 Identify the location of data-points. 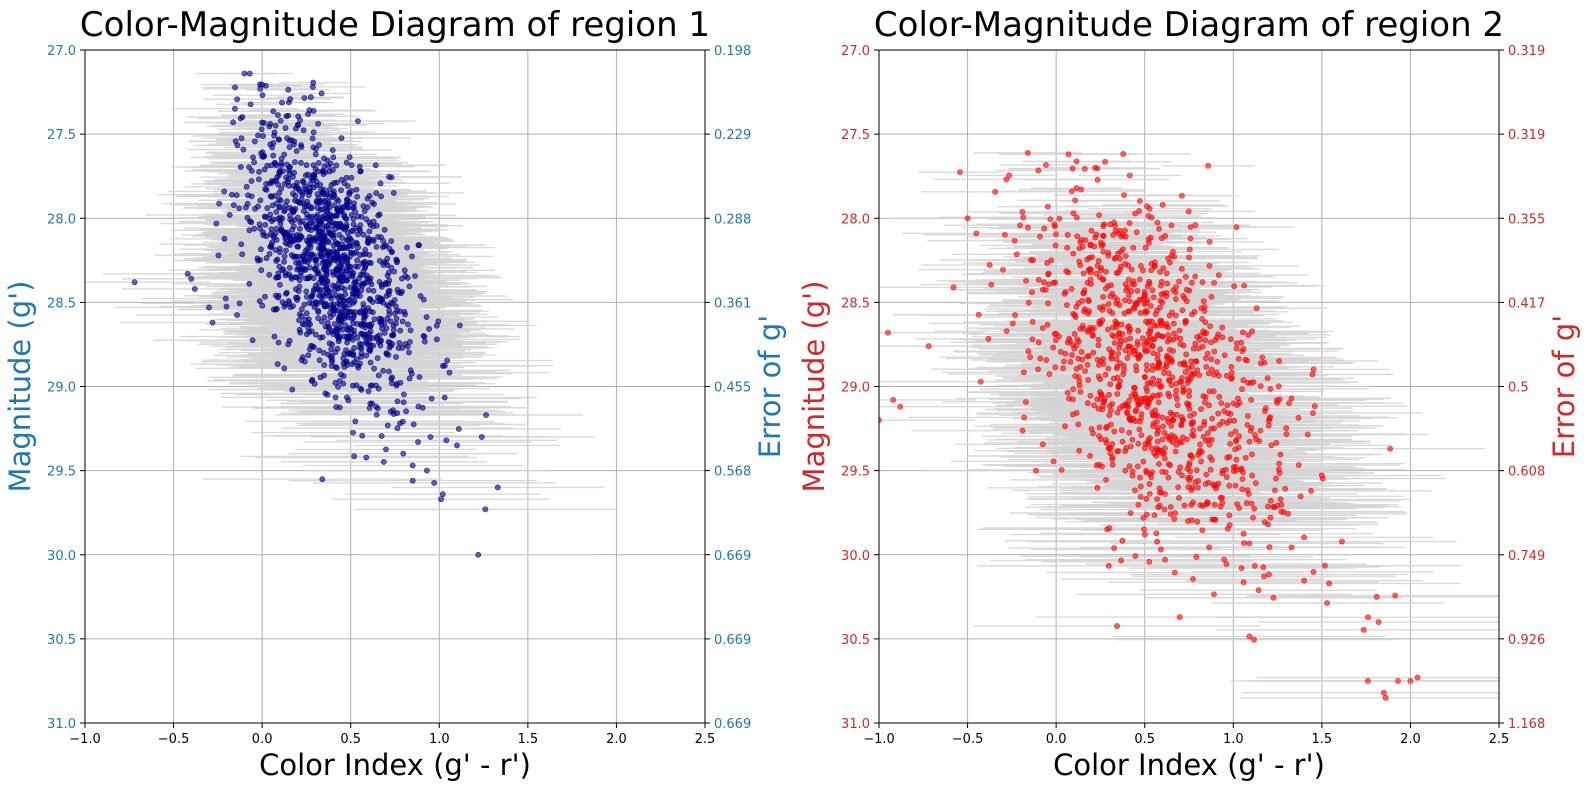
(316, 314).